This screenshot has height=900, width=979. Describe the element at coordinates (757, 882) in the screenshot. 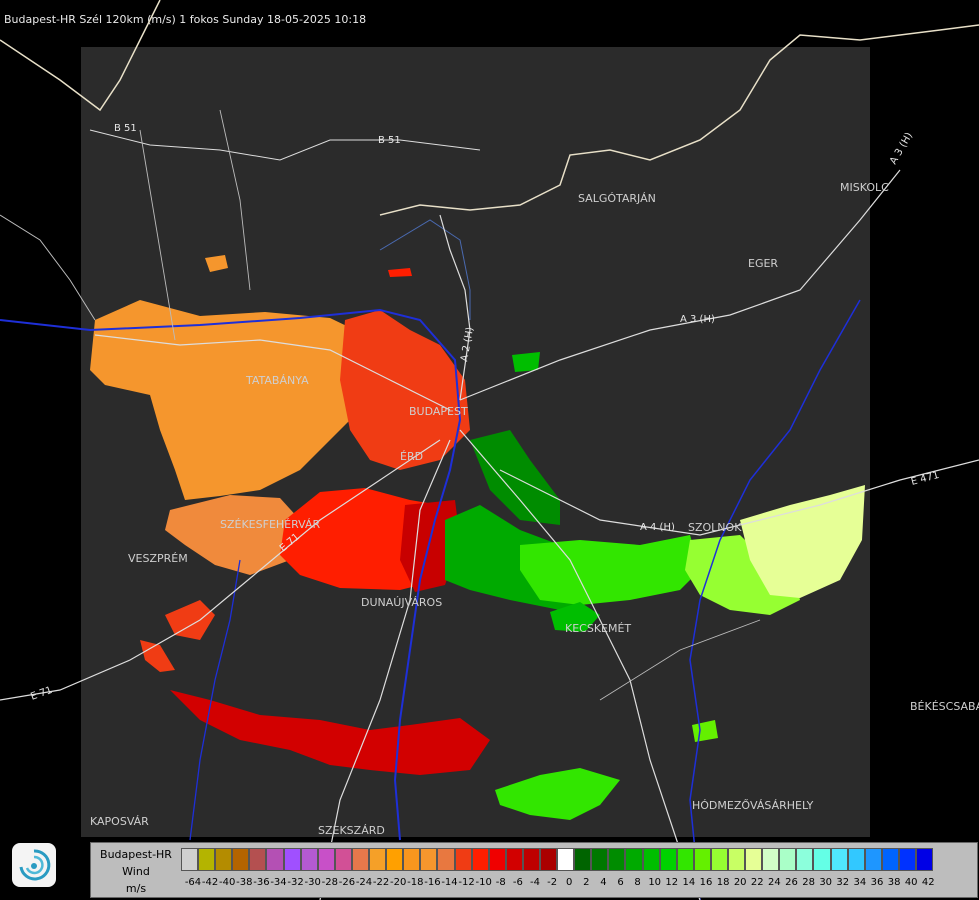

I see `legend-tick-label: 22` at that location.